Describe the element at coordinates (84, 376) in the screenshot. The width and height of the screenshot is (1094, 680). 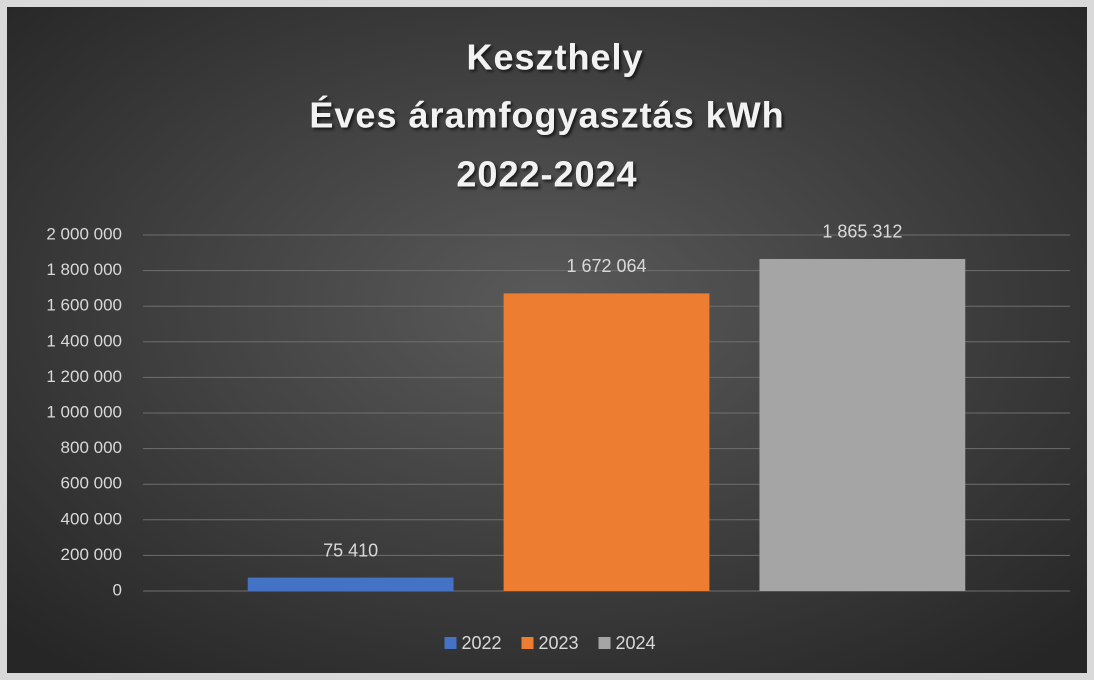
I see `y-tick-label: 1 200 000` at that location.